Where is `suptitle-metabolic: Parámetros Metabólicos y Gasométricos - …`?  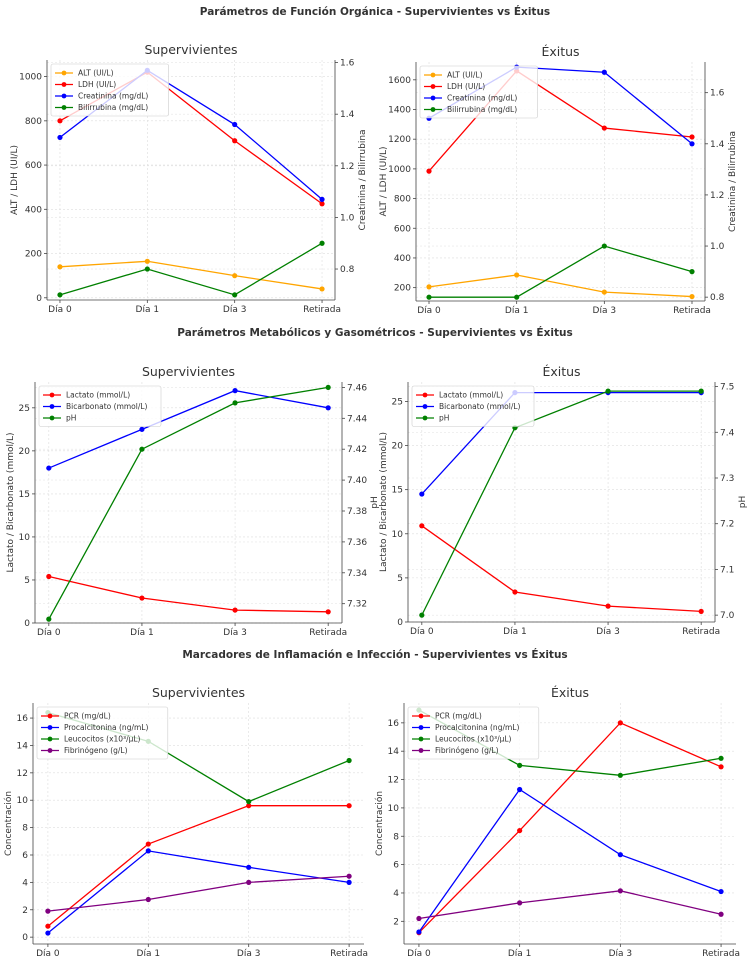 suptitle-metabolic: Parámetros Metabólicos y Gasométricos - … is located at coordinates (375, 333).